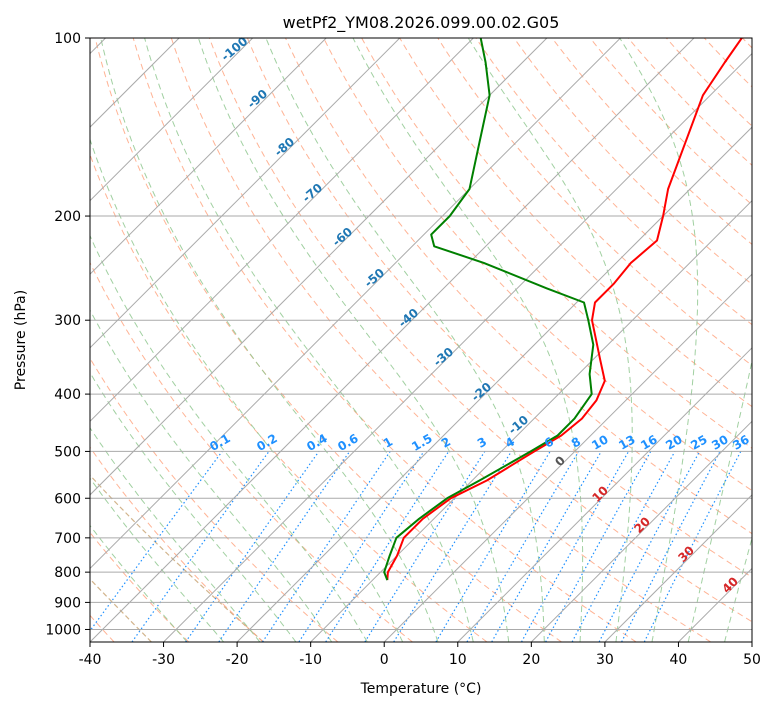  What do you see at coordinates (752, 660) in the screenshot?
I see `x-tick-label: 50` at bounding box center [752, 660].